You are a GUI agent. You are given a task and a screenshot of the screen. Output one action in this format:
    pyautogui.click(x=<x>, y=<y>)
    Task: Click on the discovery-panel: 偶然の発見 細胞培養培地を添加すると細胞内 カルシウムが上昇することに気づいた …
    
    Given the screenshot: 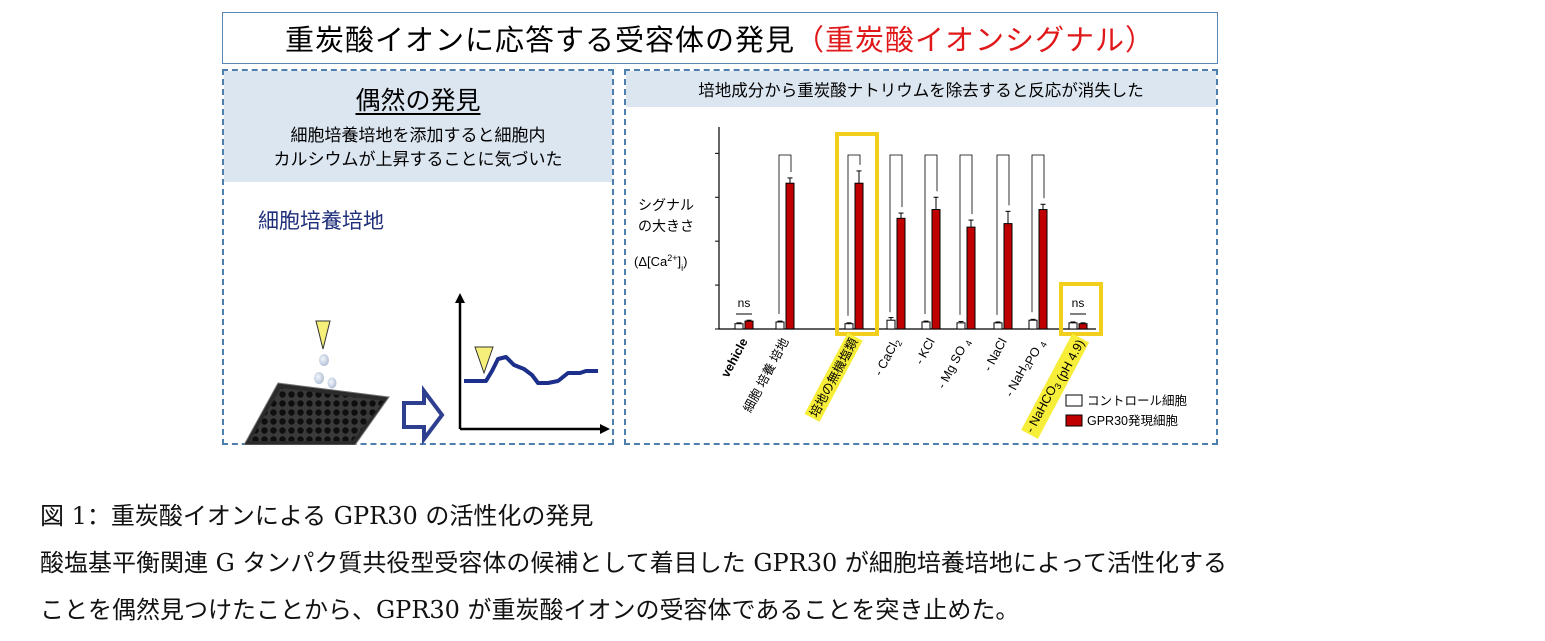 What is the action you would take?
    pyautogui.click(x=418, y=257)
    